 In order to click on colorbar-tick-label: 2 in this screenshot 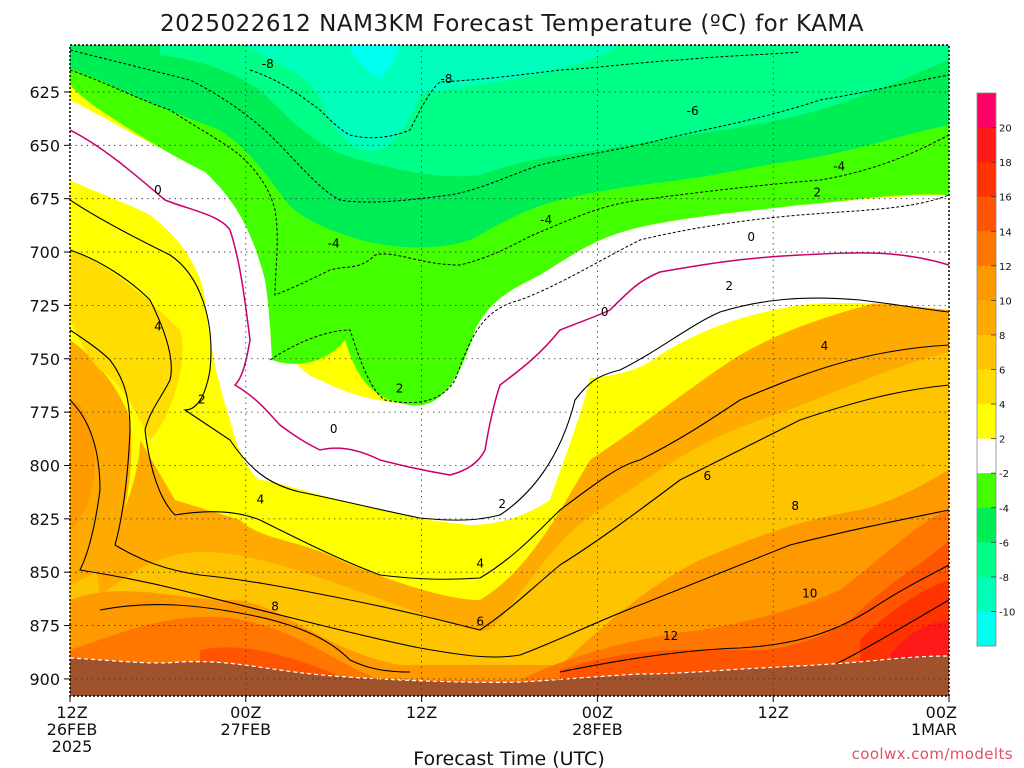, I will do `click(1002, 440)`.